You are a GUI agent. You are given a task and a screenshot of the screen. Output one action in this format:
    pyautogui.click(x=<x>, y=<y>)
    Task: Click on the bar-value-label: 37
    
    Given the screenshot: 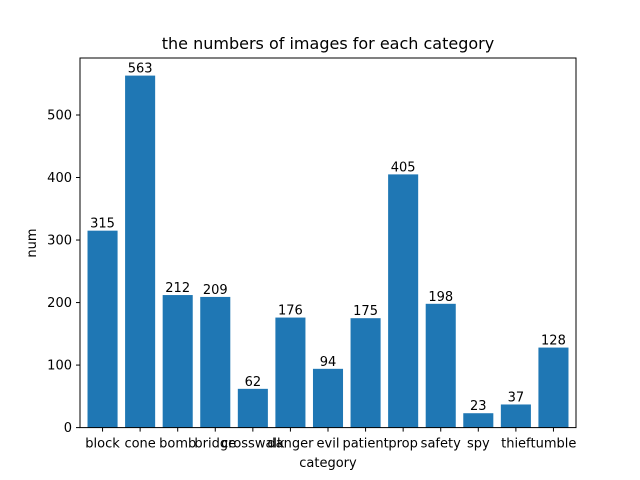 What is the action you would take?
    pyautogui.click(x=516, y=397)
    